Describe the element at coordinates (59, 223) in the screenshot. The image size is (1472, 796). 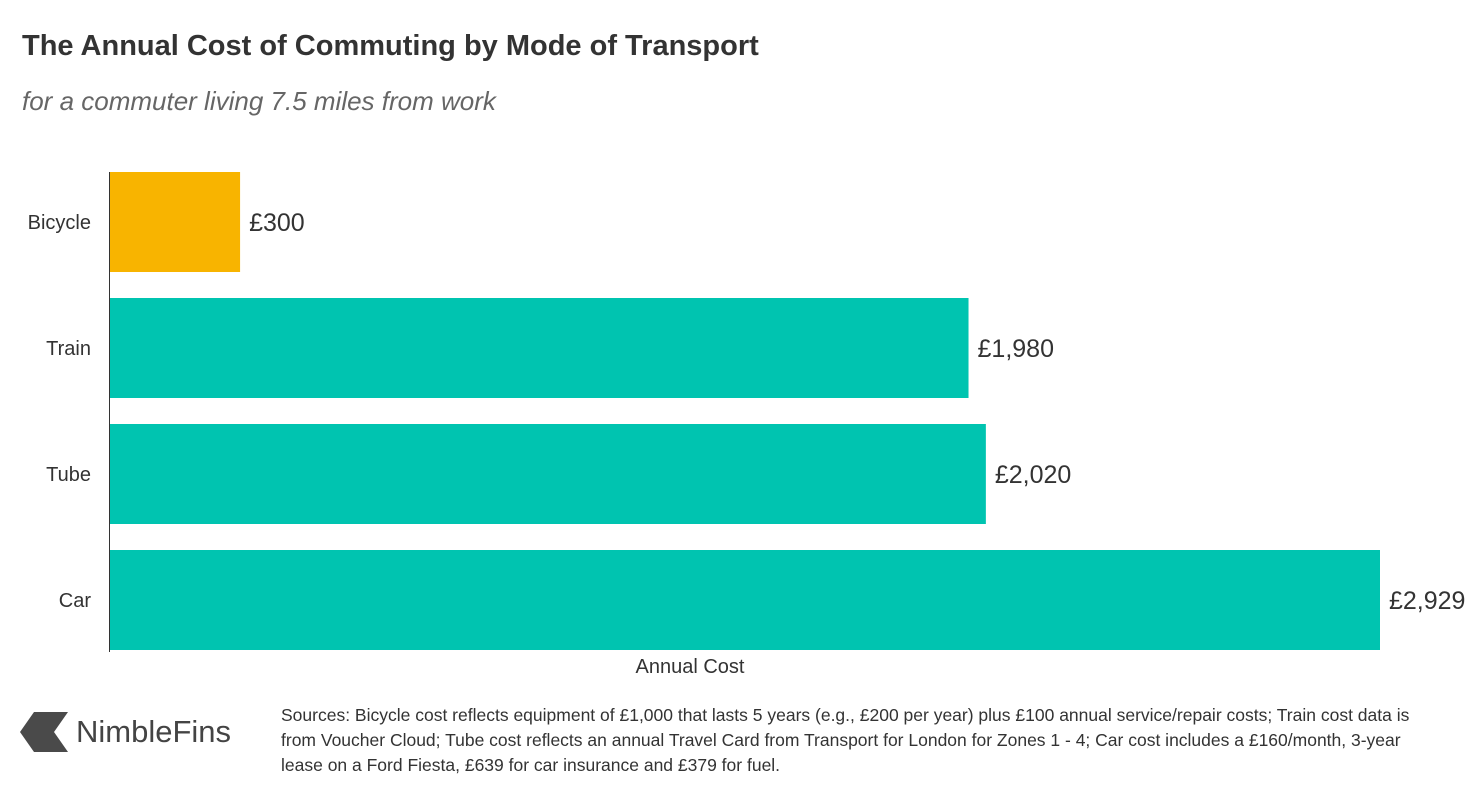
I see `category-label-bicycle: Bicycle` at that location.